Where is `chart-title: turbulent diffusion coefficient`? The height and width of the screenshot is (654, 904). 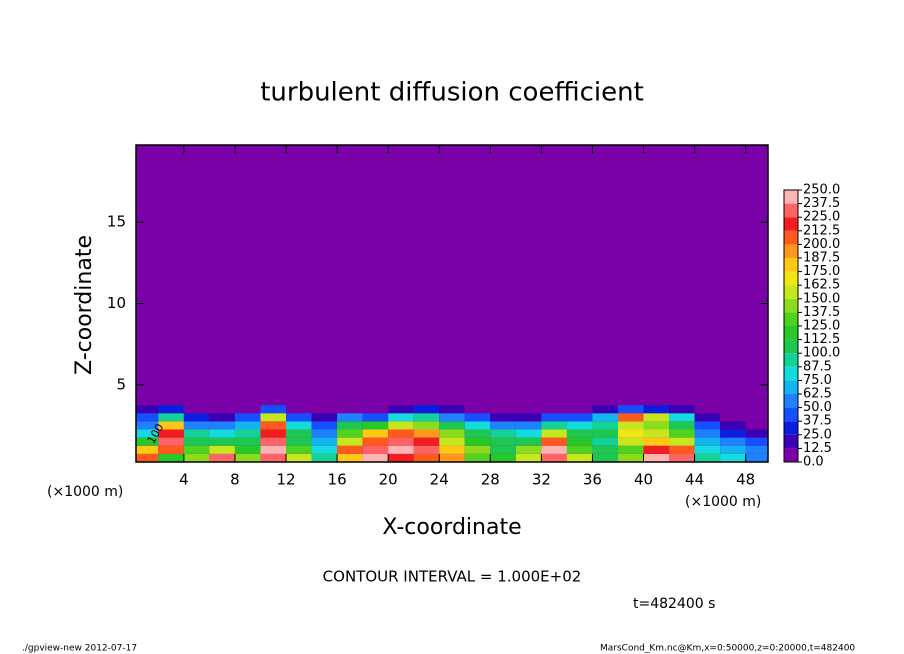
chart-title: turbulent diffusion coefficient is located at coordinates (452, 93).